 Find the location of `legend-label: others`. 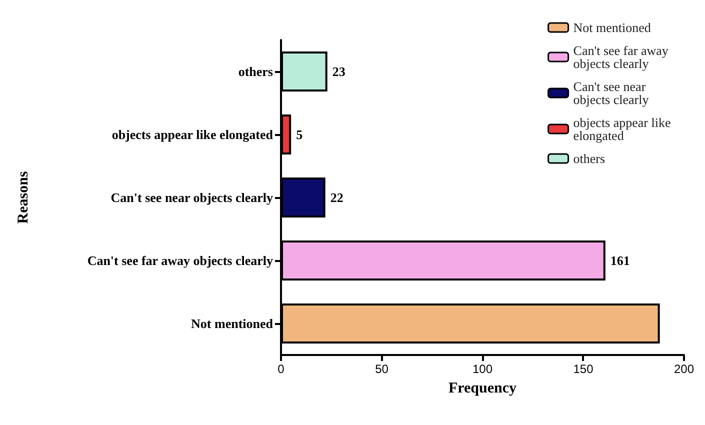

legend-label: others is located at coordinates (589, 158).